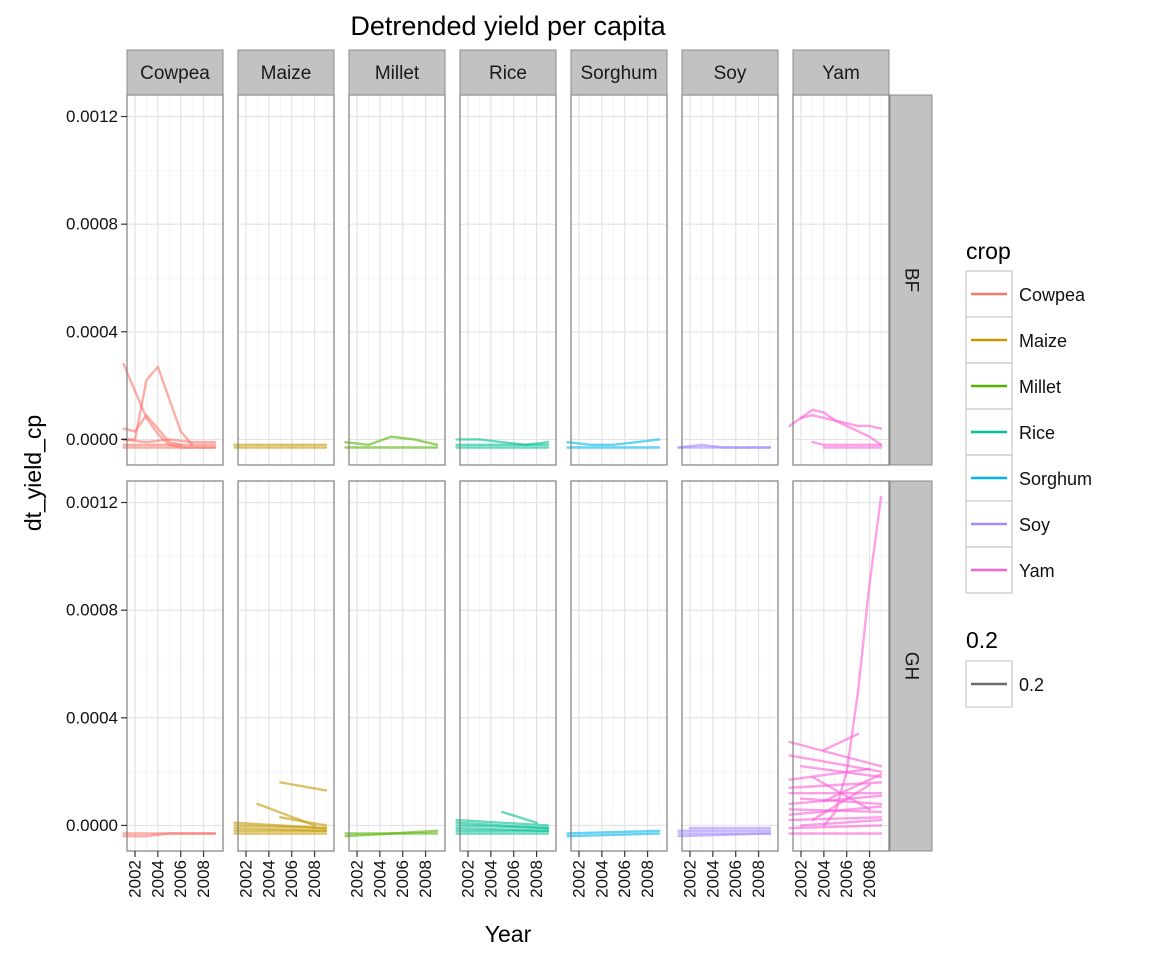 The height and width of the screenshot is (960, 1152). What do you see at coordinates (982, 640) in the screenshot?
I see `legend-title-alpha: 0.2` at bounding box center [982, 640].